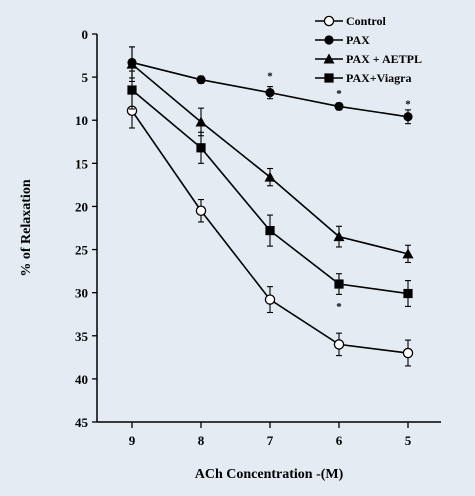 The height and width of the screenshot is (496, 475). What do you see at coordinates (82, 422) in the screenshot?
I see `y-tick-label: 45` at bounding box center [82, 422].